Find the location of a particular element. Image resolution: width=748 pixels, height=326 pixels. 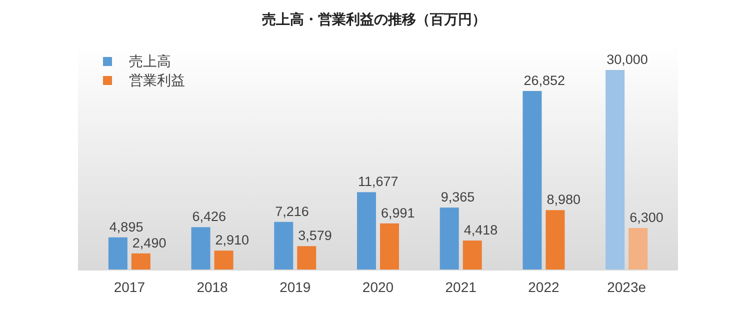

data-label: 6,426 is located at coordinates (209, 216).